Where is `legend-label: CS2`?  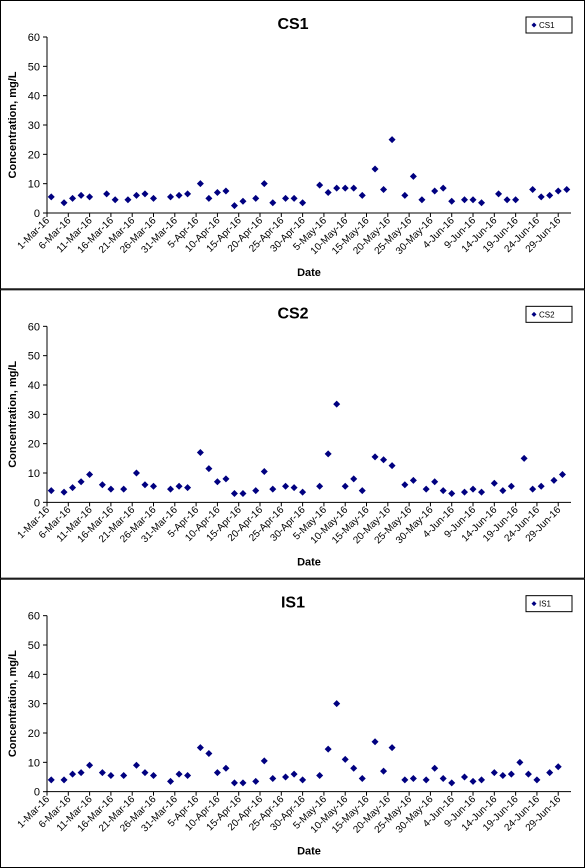
legend-label: CS2 is located at coordinates (547, 314).